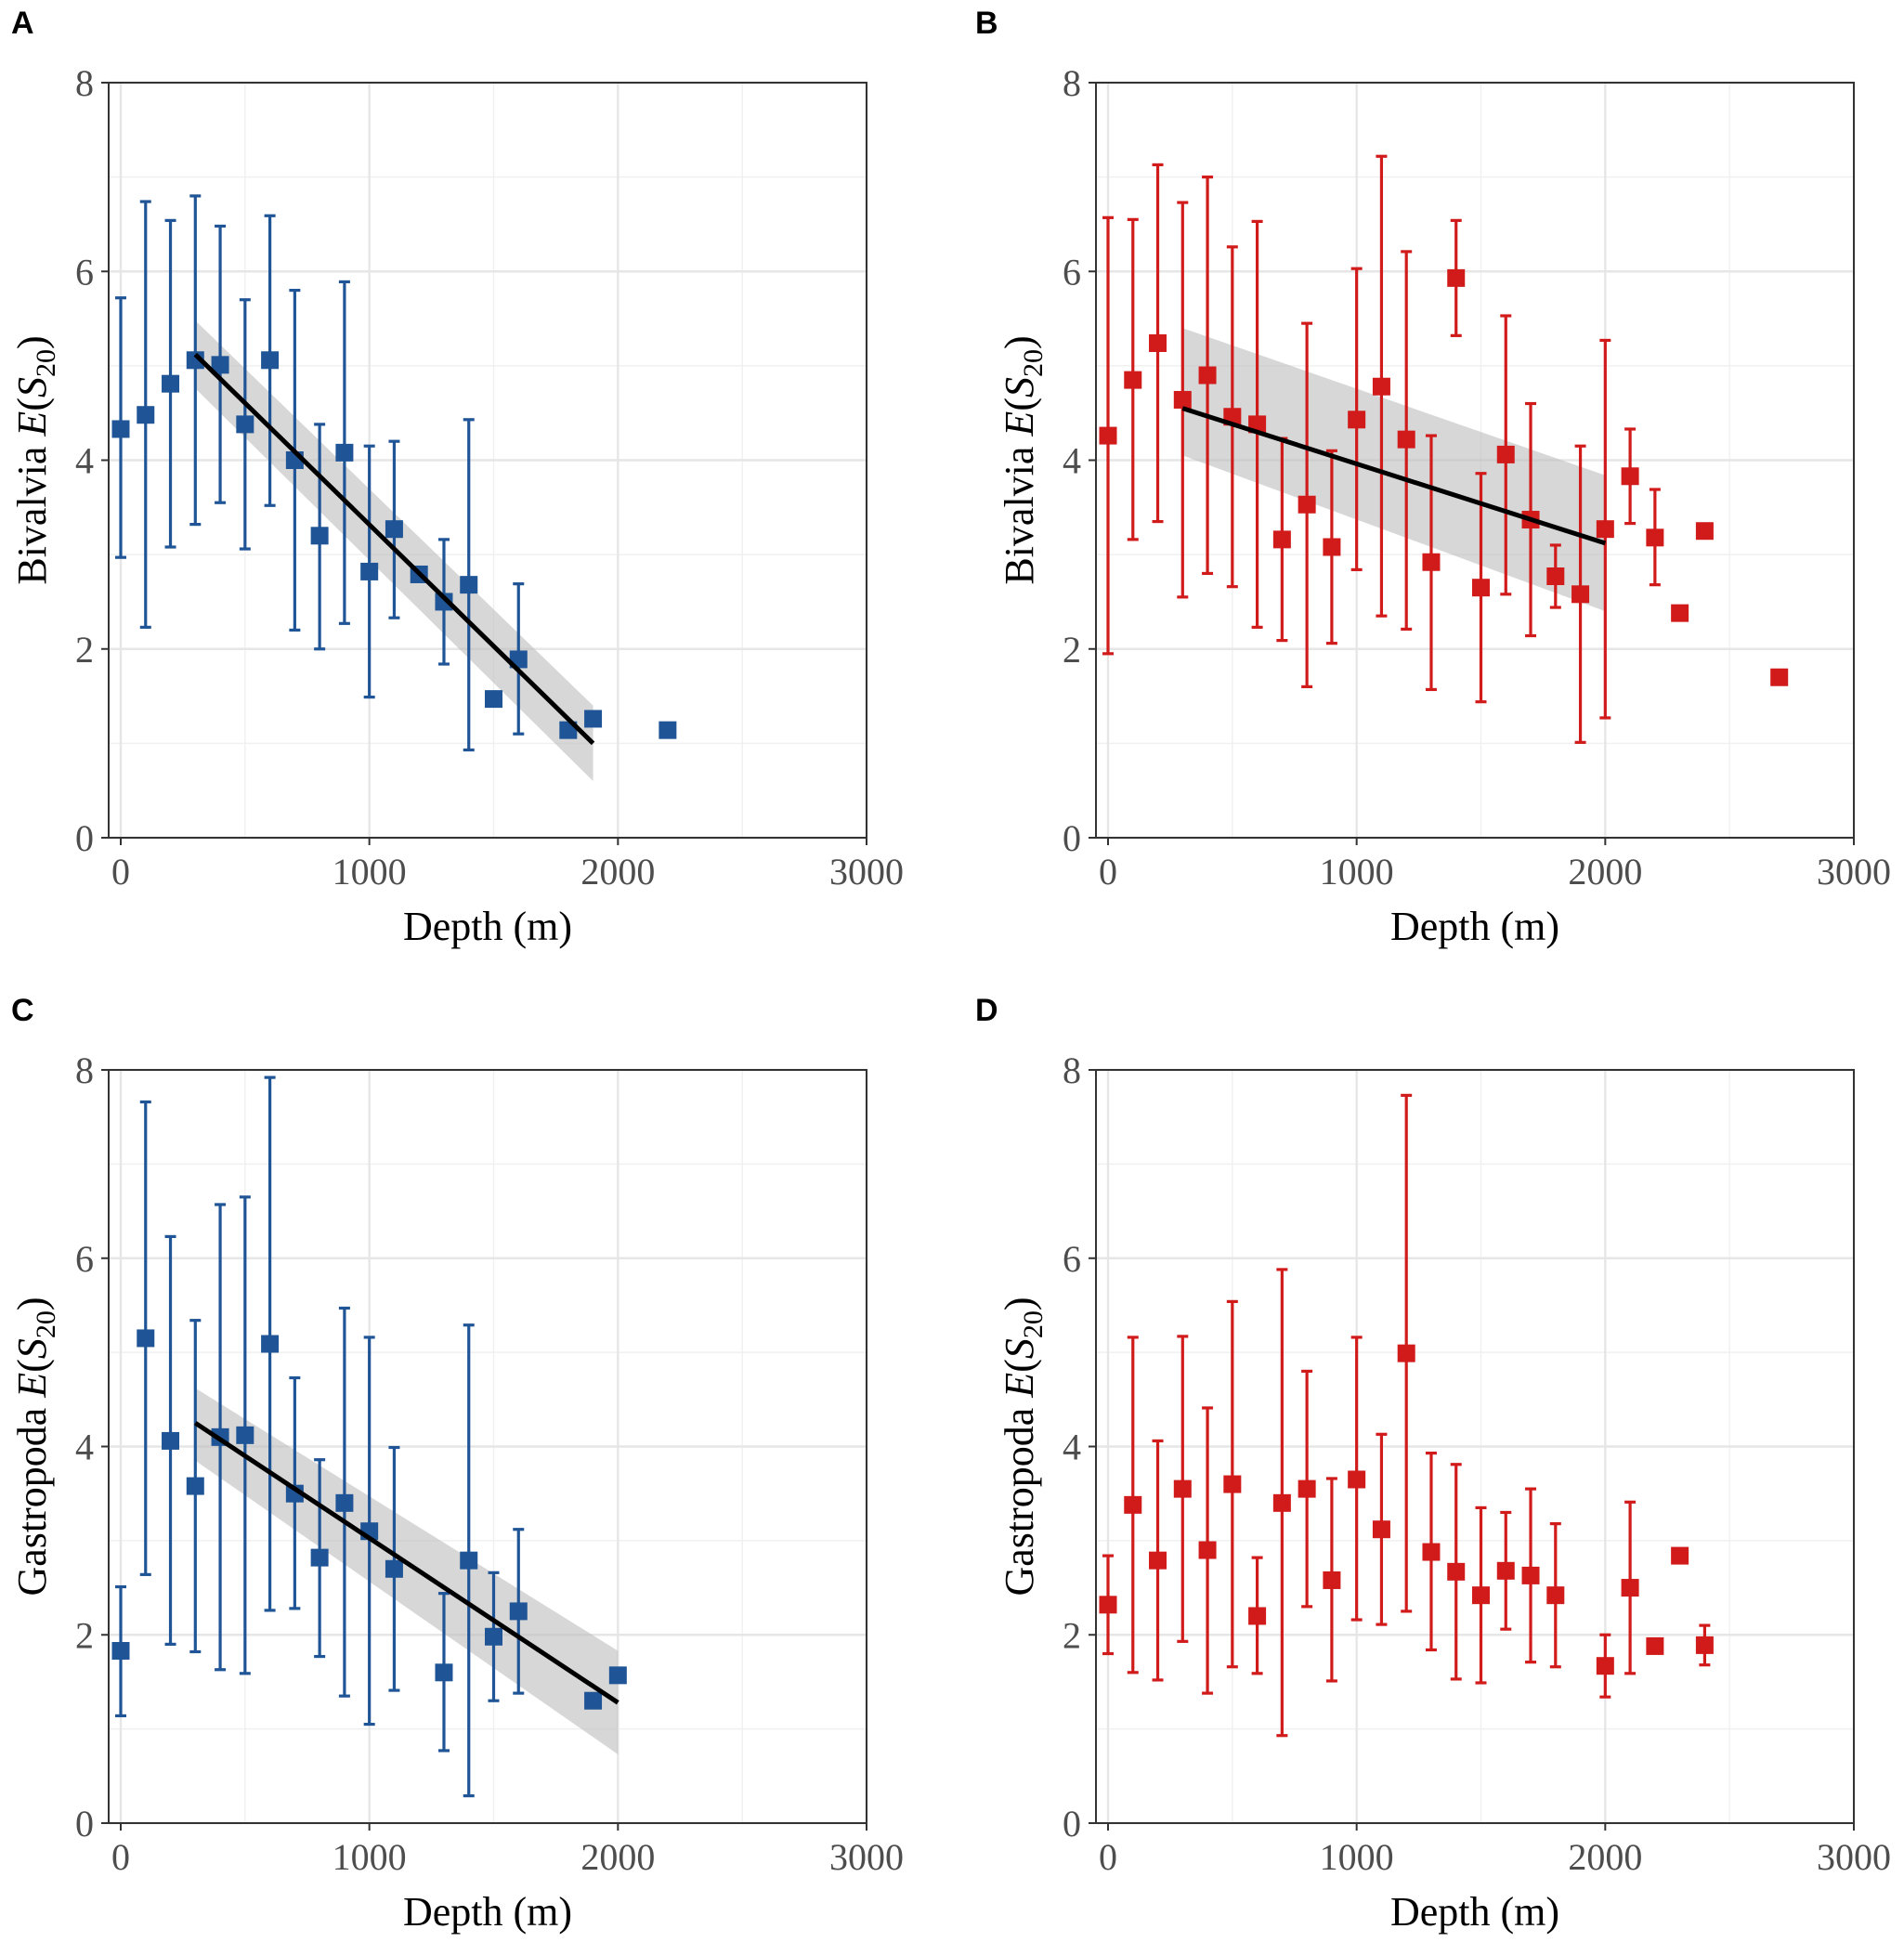 This screenshot has width=1904, height=1942. What do you see at coordinates (986, 1011) in the screenshot?
I see `panel-label: D` at bounding box center [986, 1011].